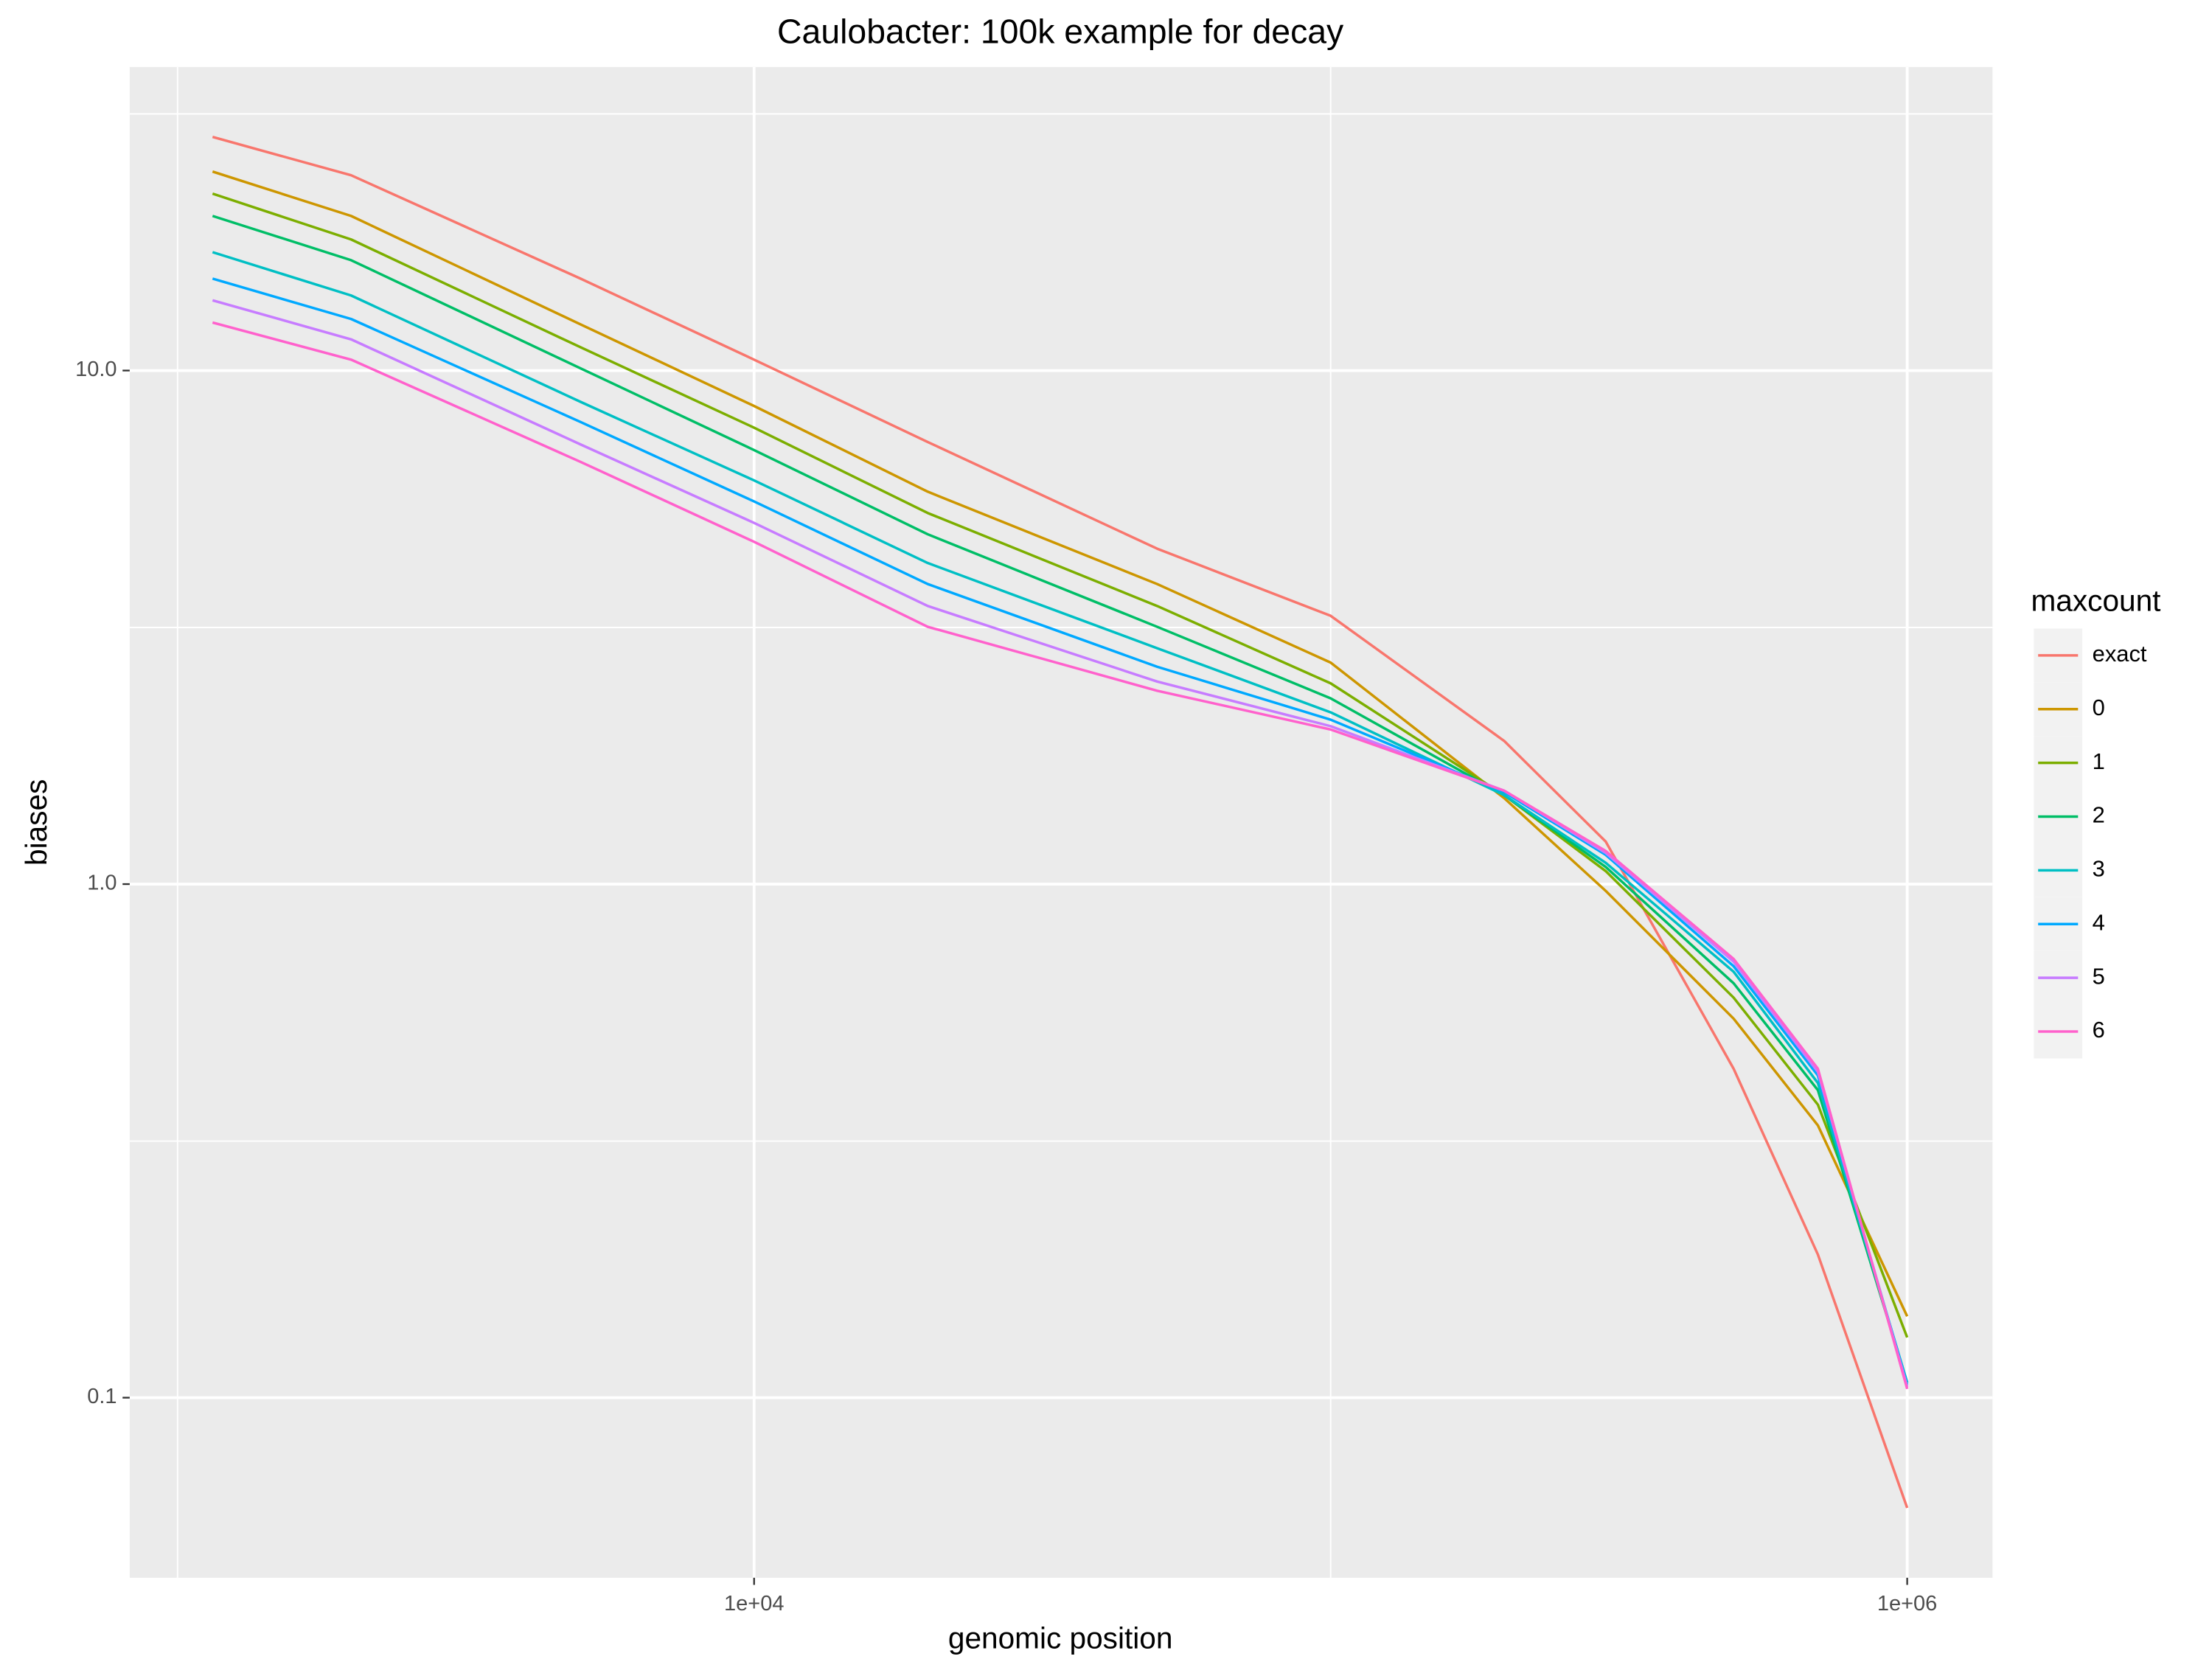 The height and width of the screenshot is (1659, 2212). What do you see at coordinates (2099, 707) in the screenshot?
I see `legend-label: 0` at bounding box center [2099, 707].